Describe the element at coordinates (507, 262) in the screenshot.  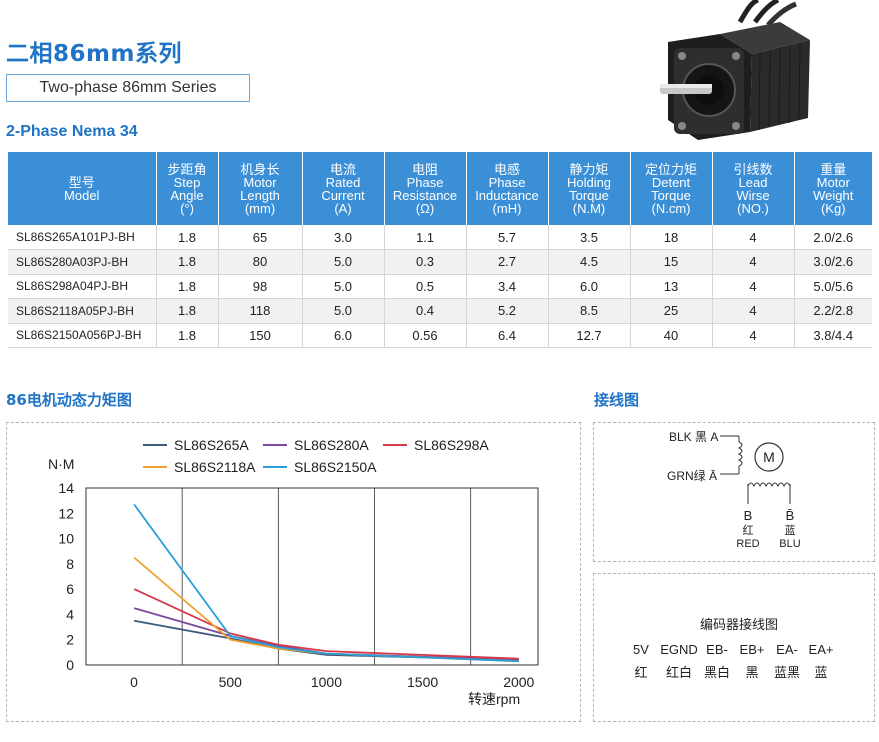
I see `cell-phase-inductance: 2.7` at that location.